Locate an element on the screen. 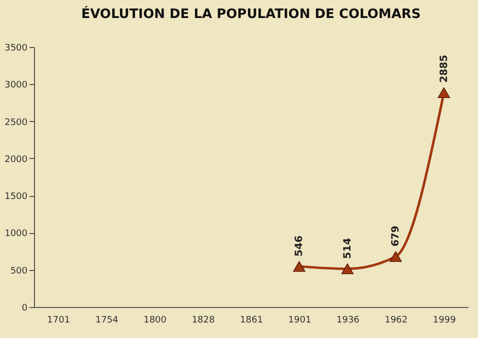 The image size is (478, 338). y-tick-label: 3000 is located at coordinates (16, 85).